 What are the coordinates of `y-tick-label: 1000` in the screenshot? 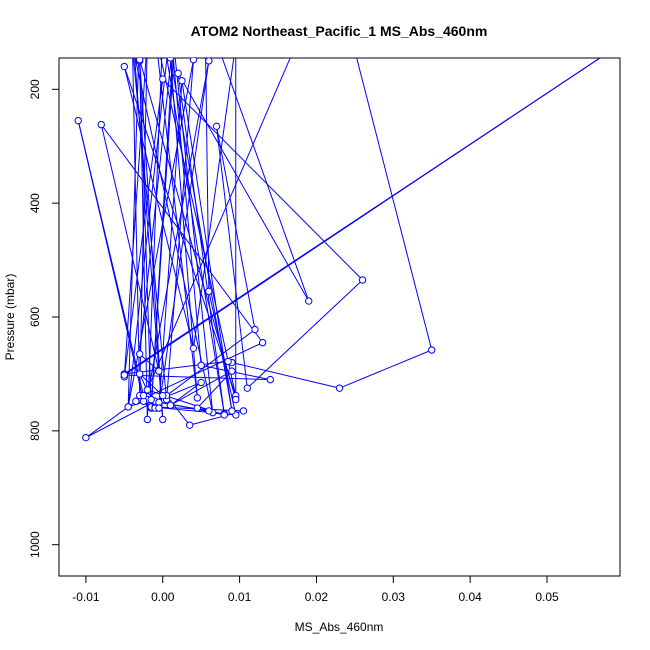 It's located at (35, 544).